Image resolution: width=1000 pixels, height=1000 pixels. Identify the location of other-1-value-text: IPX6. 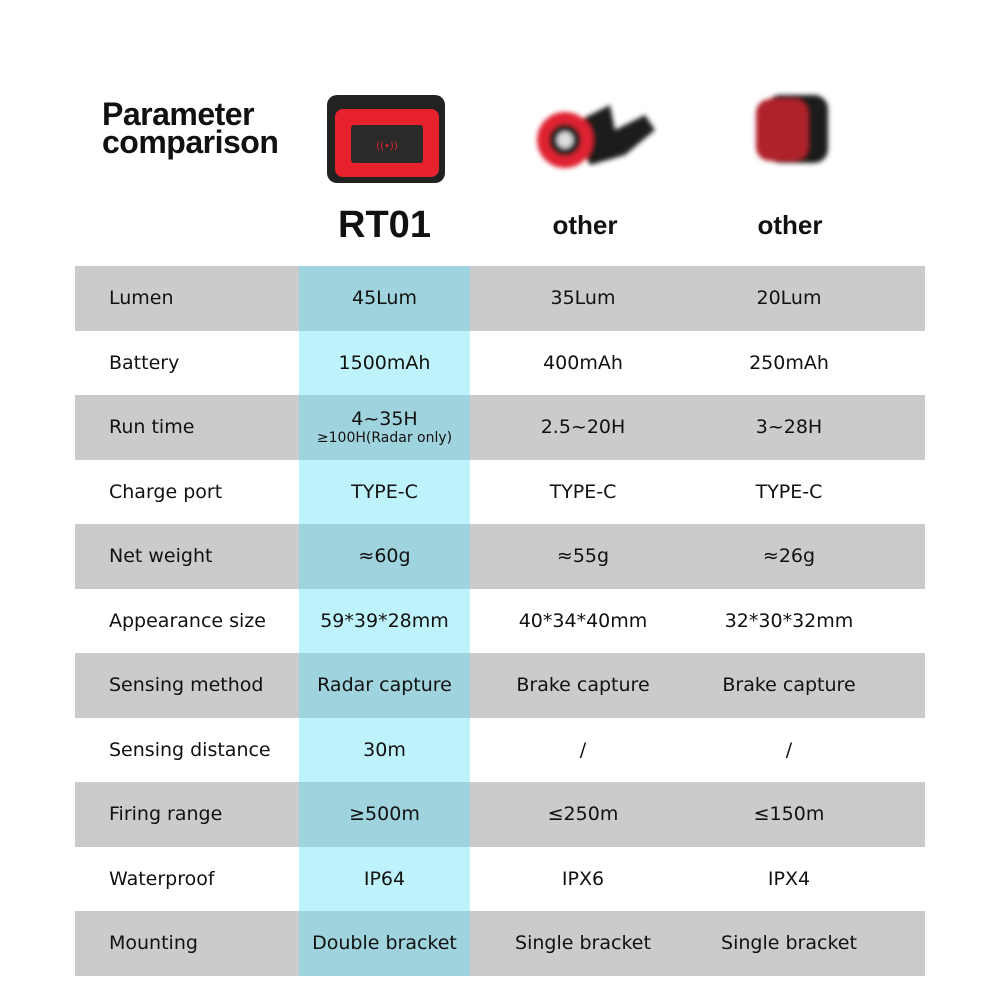
(583, 878).